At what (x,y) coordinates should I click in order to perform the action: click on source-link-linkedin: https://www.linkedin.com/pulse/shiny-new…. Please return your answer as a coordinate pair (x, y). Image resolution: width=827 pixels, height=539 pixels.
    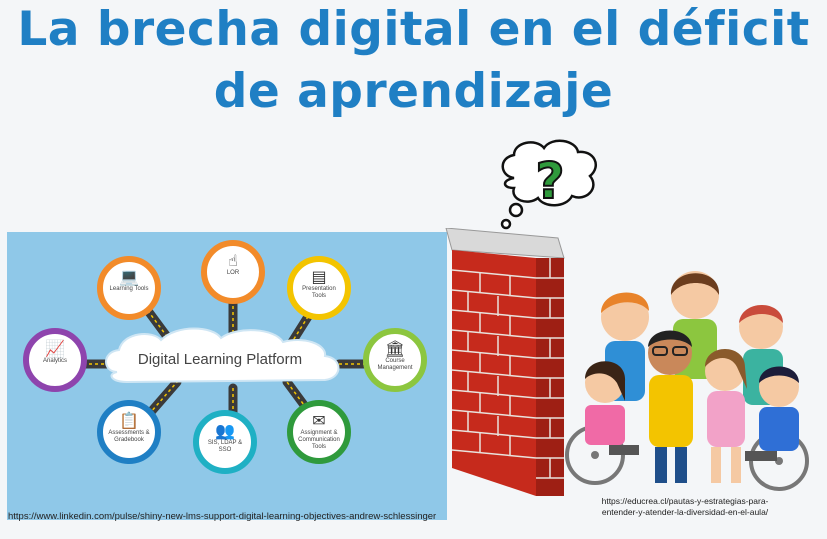
    Looking at the image, I should click on (222, 516).